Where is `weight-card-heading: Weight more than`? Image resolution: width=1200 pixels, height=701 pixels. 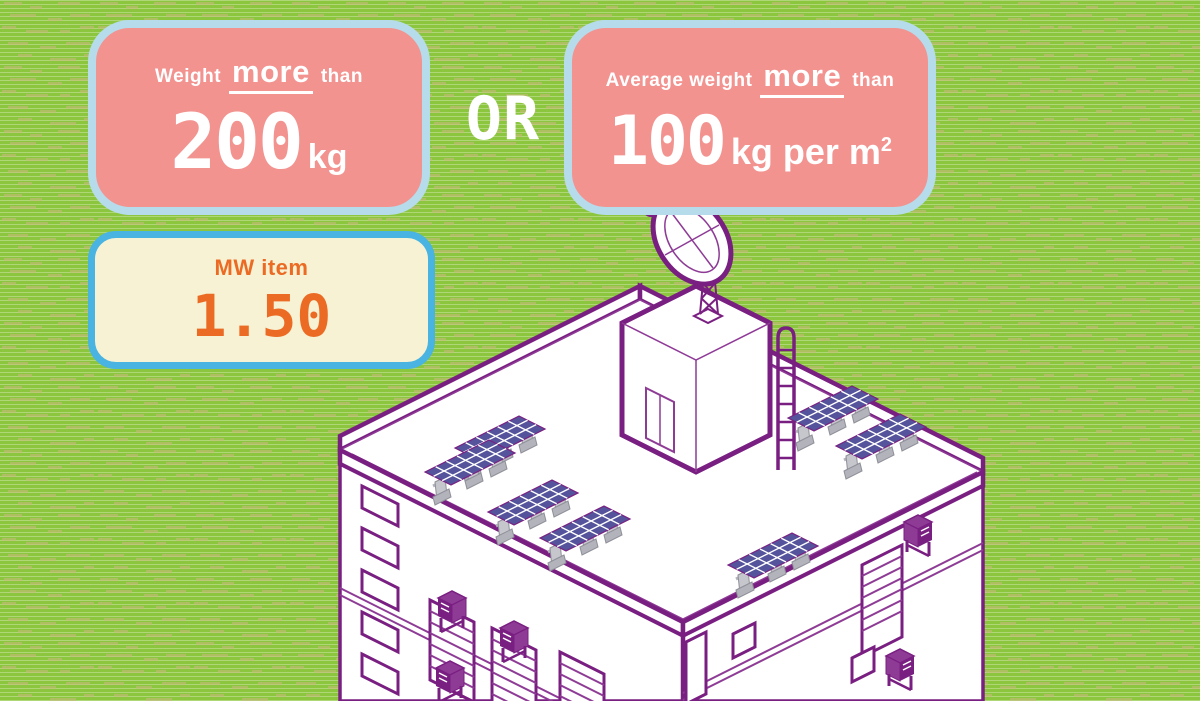
weight-card-heading: Weight more than is located at coordinates (259, 75).